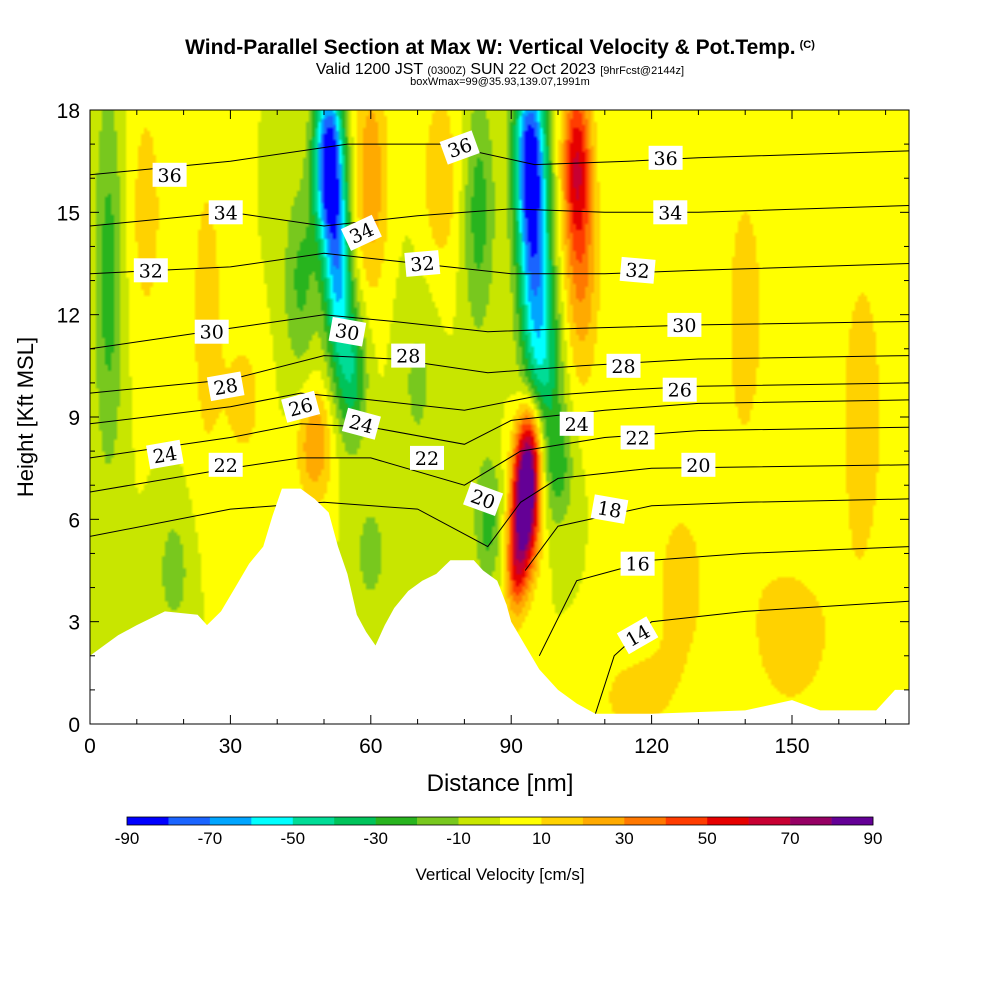  I want to click on contour-label-22-22: 22, so click(637, 437).